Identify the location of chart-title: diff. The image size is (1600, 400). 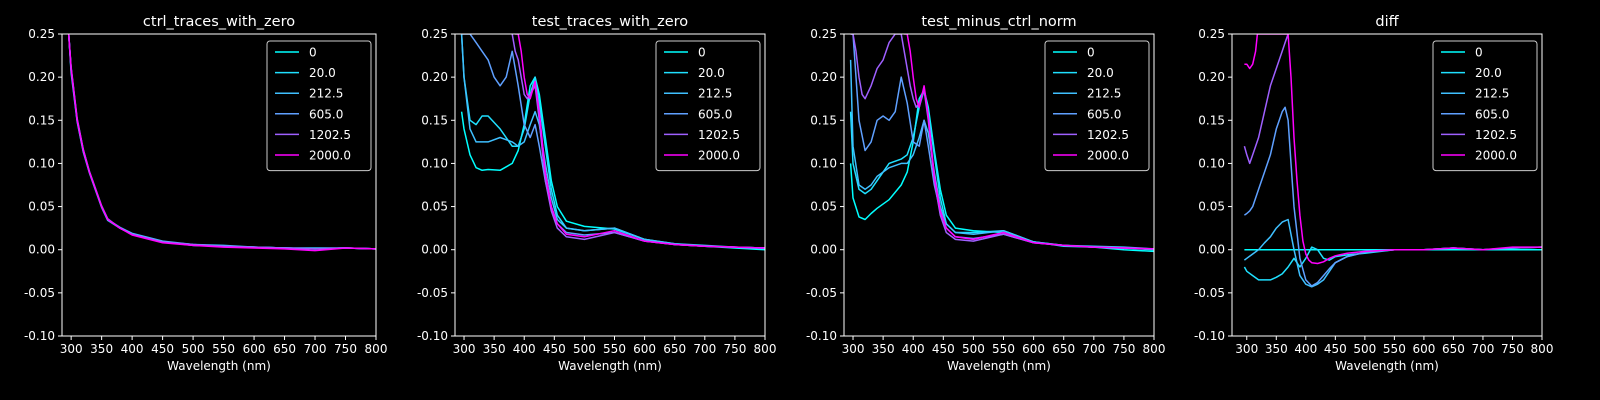
(1387, 22).